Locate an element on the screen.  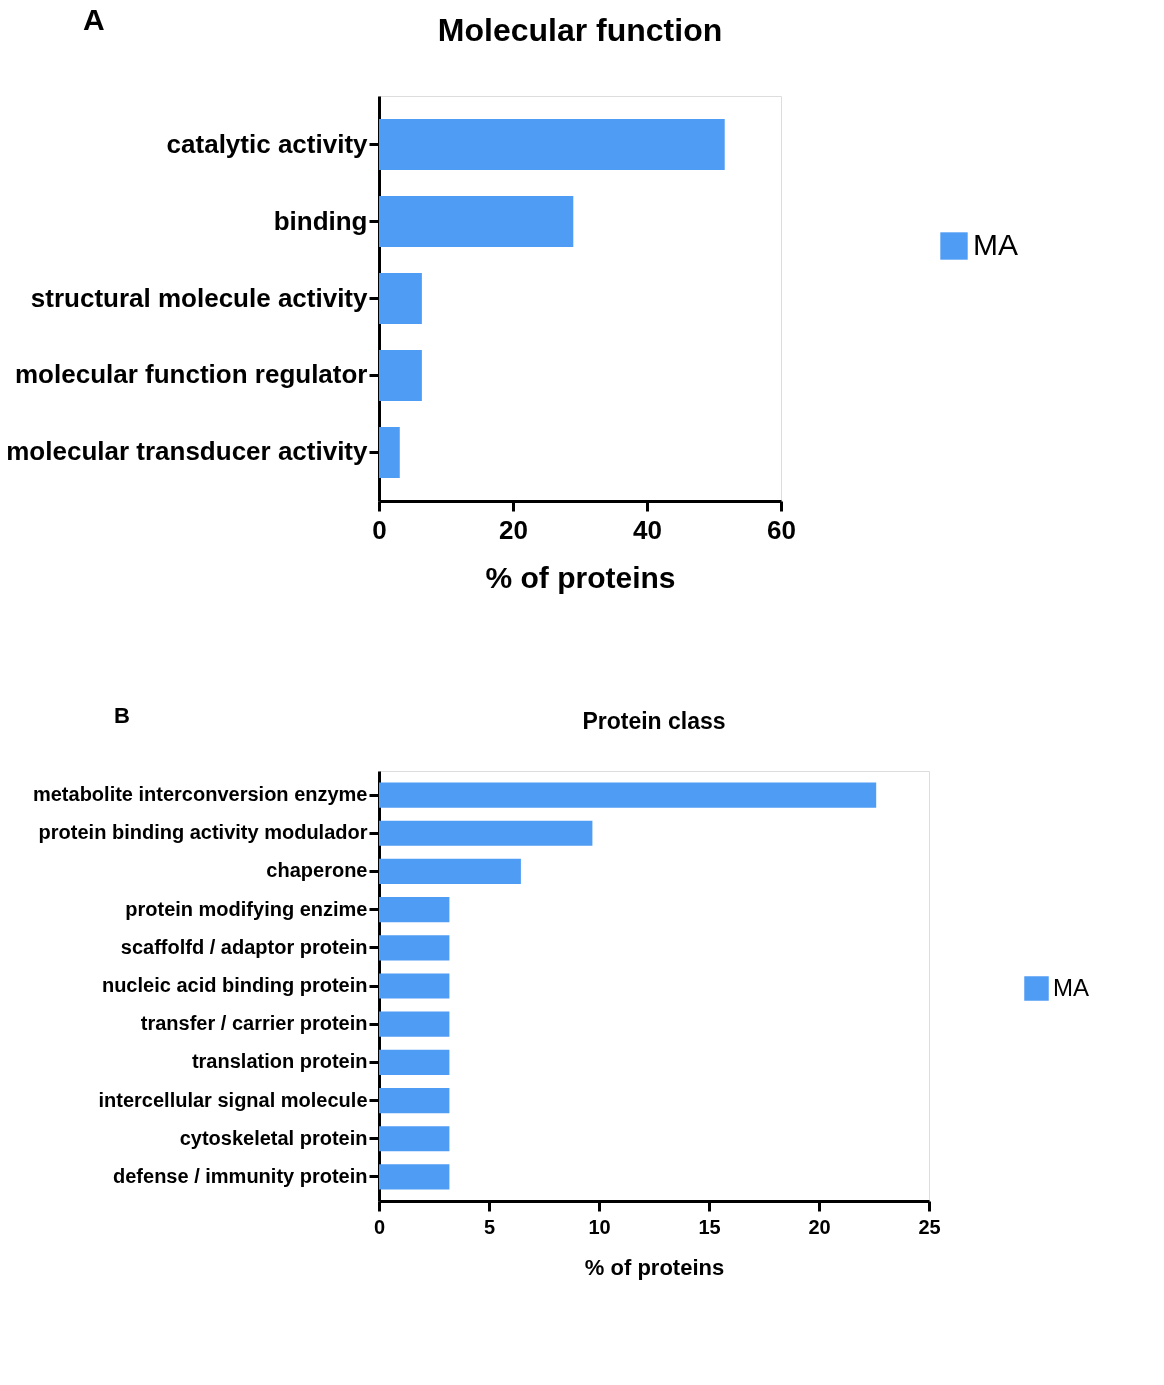
x-tick-label: 10 is located at coordinates (599, 1226).